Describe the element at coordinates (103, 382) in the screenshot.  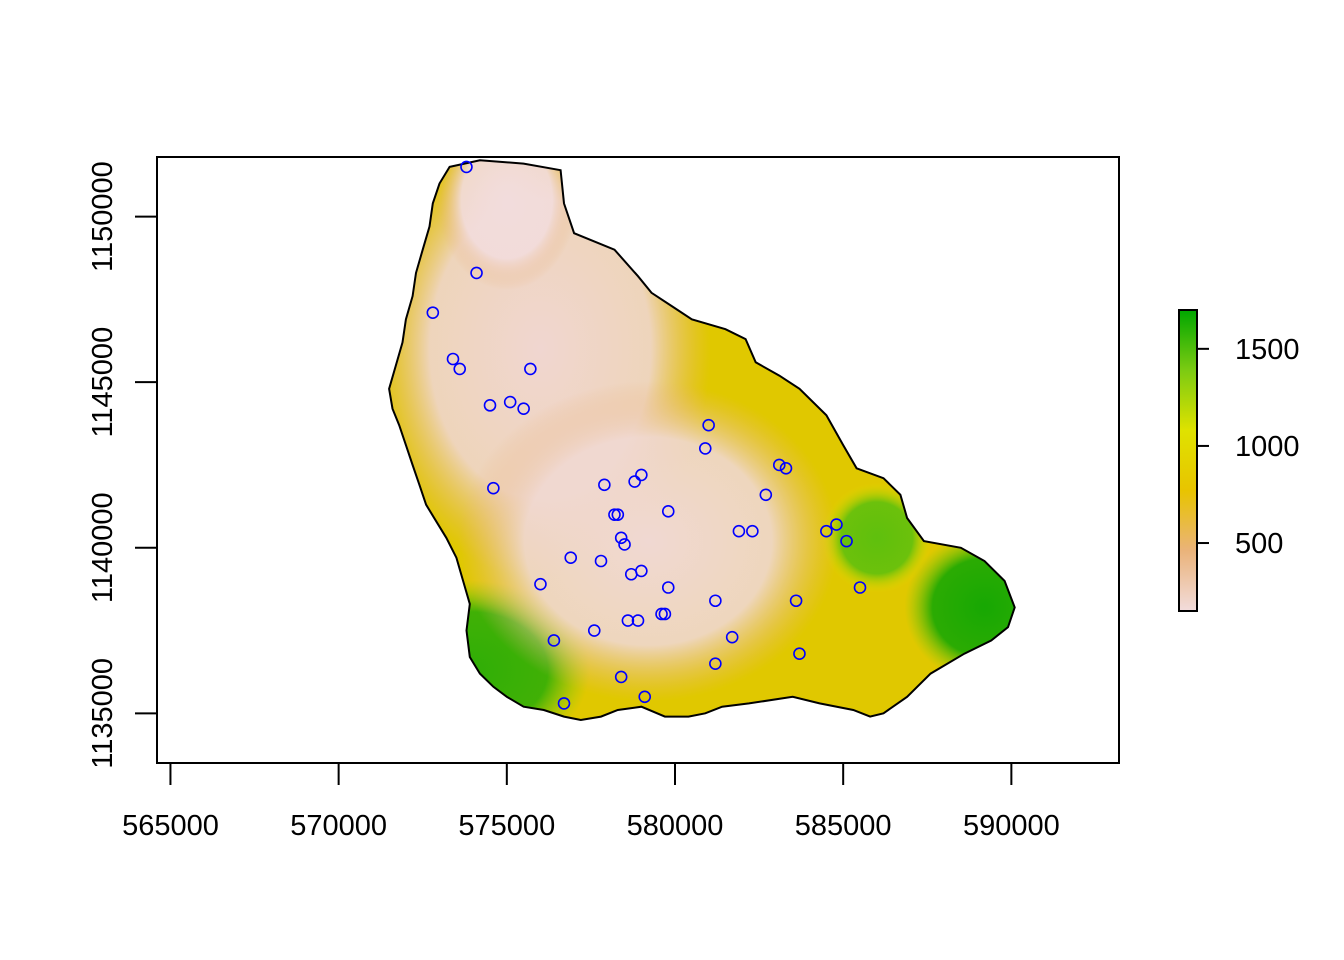
I see `y-tick-label: 1145000` at that location.